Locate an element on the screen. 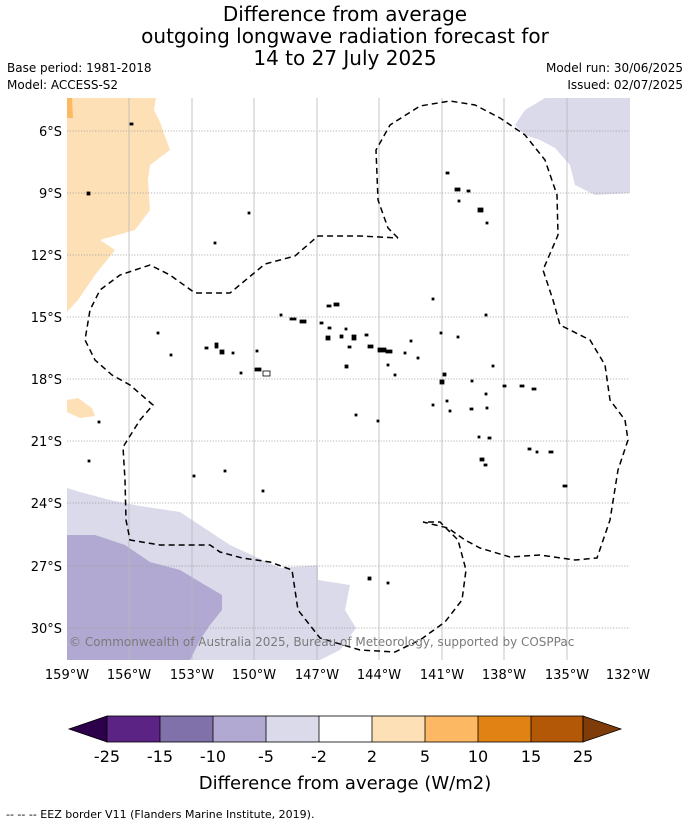 The width and height of the screenshot is (690, 827). model-run-label: Model run: 30/06/2025 is located at coordinates (614, 68).